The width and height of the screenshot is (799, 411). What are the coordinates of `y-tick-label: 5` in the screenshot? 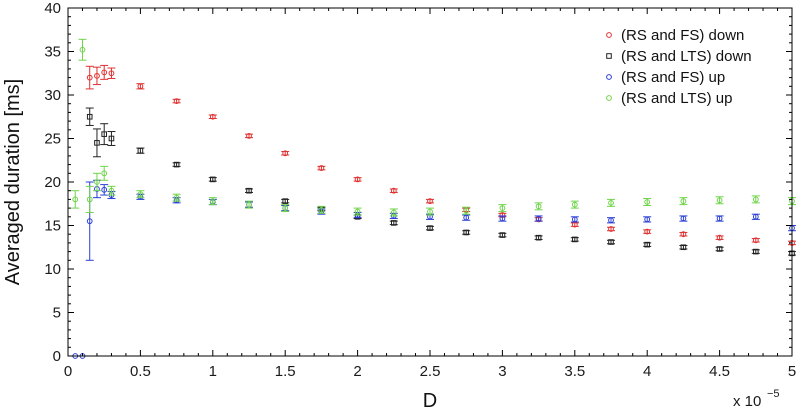 It's located at (57, 313).